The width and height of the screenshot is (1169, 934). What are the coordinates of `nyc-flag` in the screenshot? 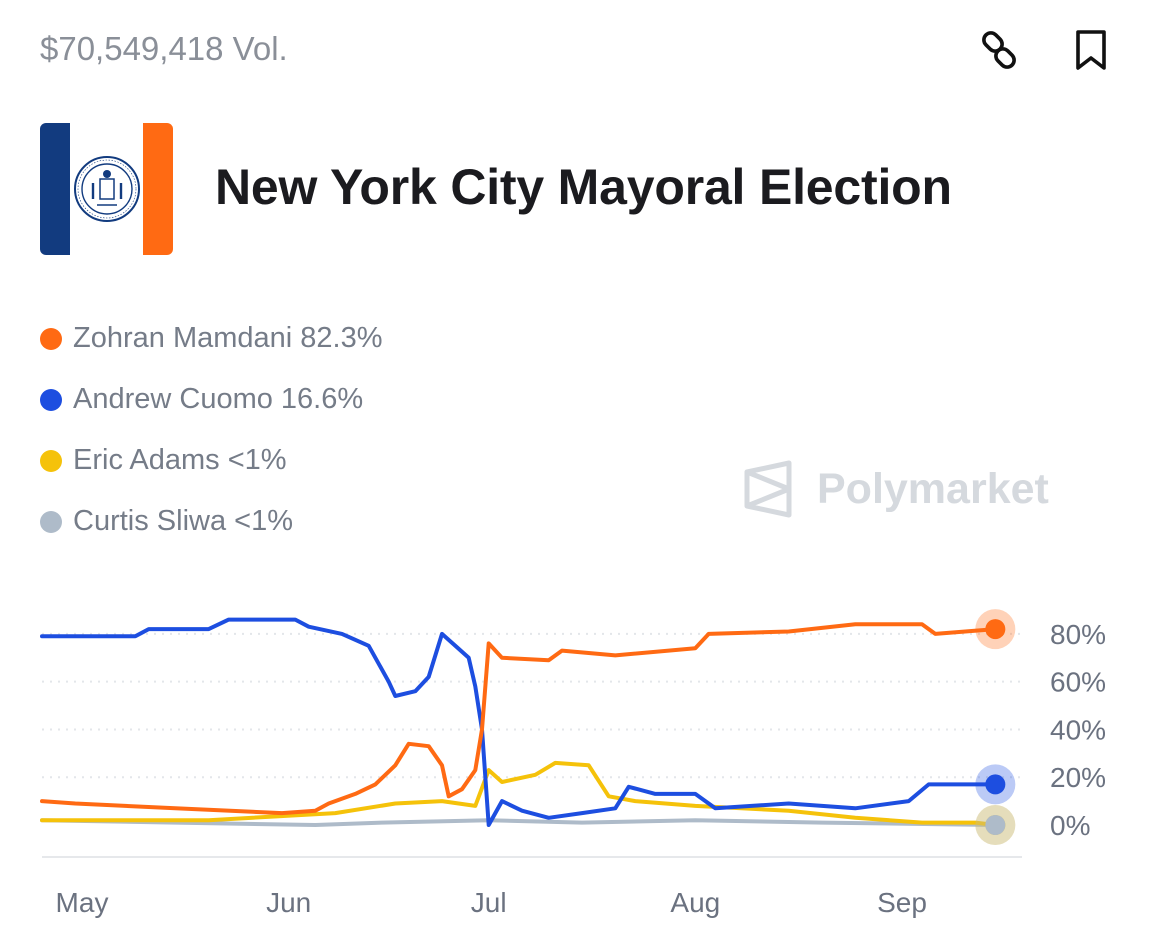 It's located at (106, 189).